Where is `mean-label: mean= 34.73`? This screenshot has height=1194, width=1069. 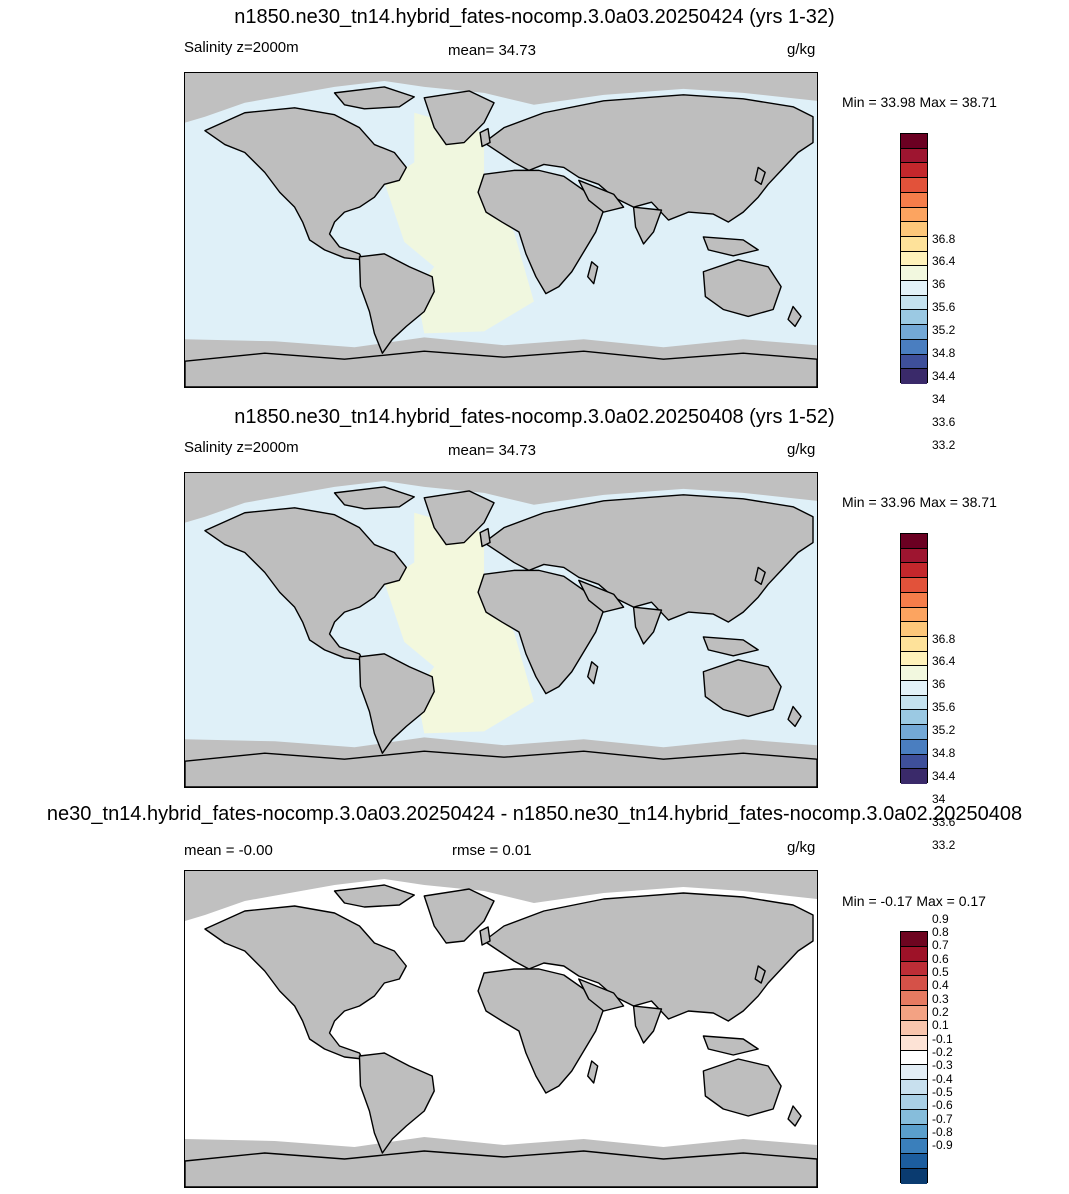
mean-label: mean= 34.73 is located at coordinates (492, 450).